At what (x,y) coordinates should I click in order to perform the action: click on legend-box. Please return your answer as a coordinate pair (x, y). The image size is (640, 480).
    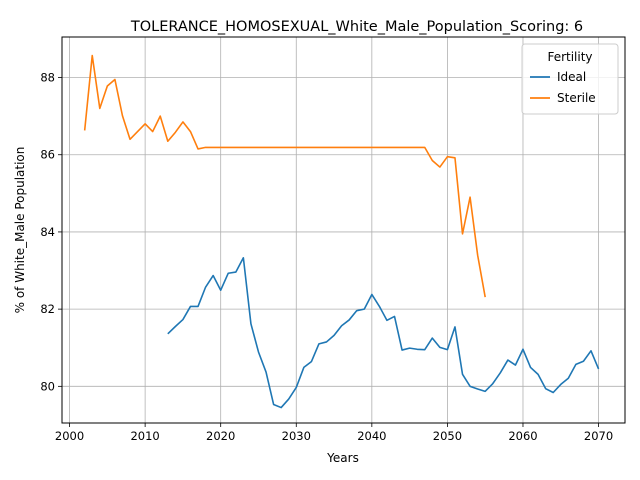
    Looking at the image, I should click on (570, 79).